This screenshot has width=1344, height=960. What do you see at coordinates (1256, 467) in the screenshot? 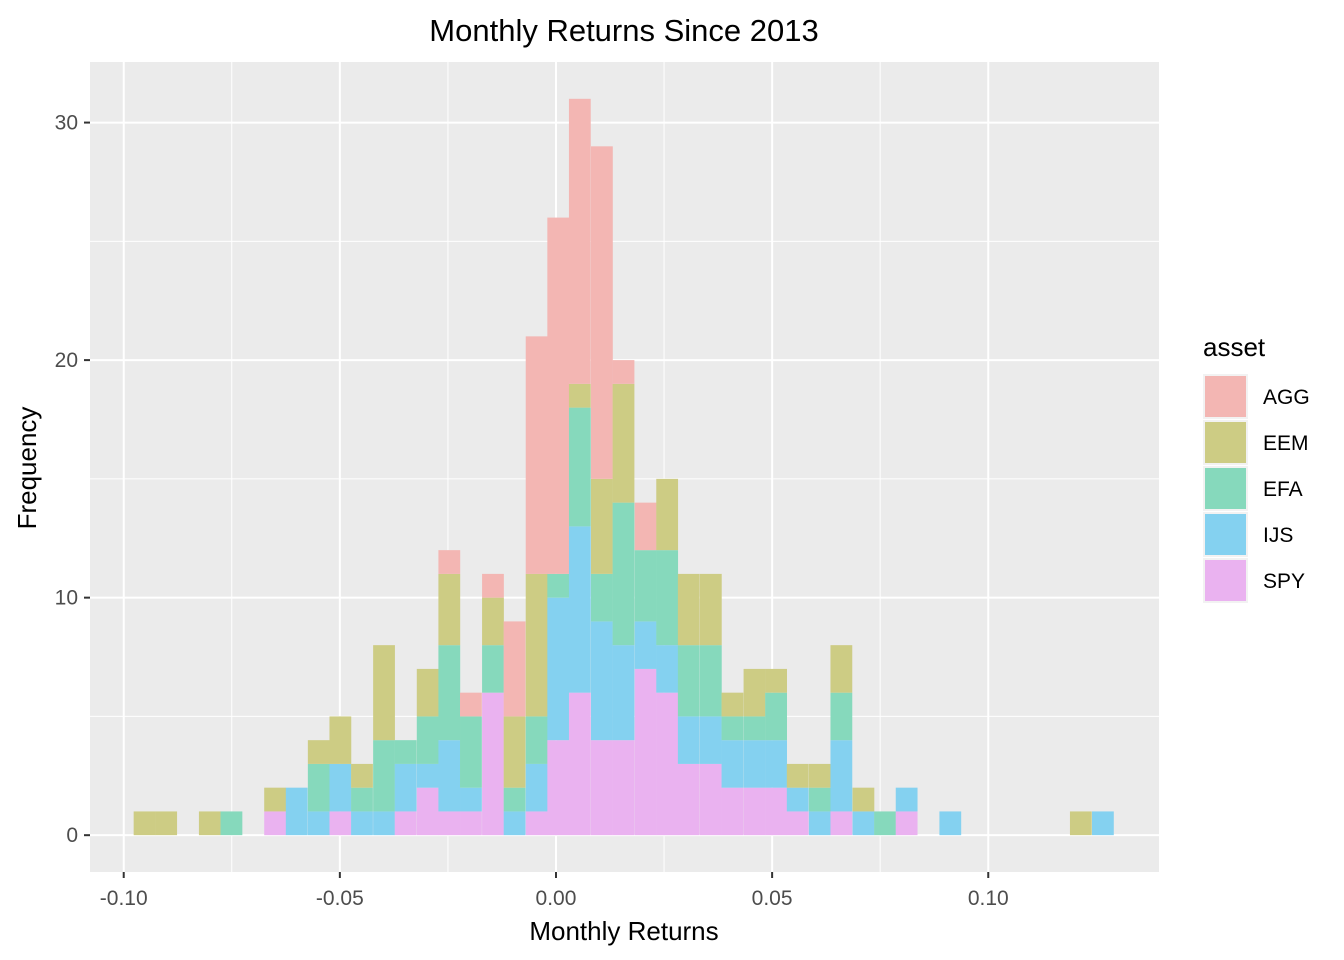
I see `legend: asset AGG EEM EFA IJS SPY` at bounding box center [1256, 467].